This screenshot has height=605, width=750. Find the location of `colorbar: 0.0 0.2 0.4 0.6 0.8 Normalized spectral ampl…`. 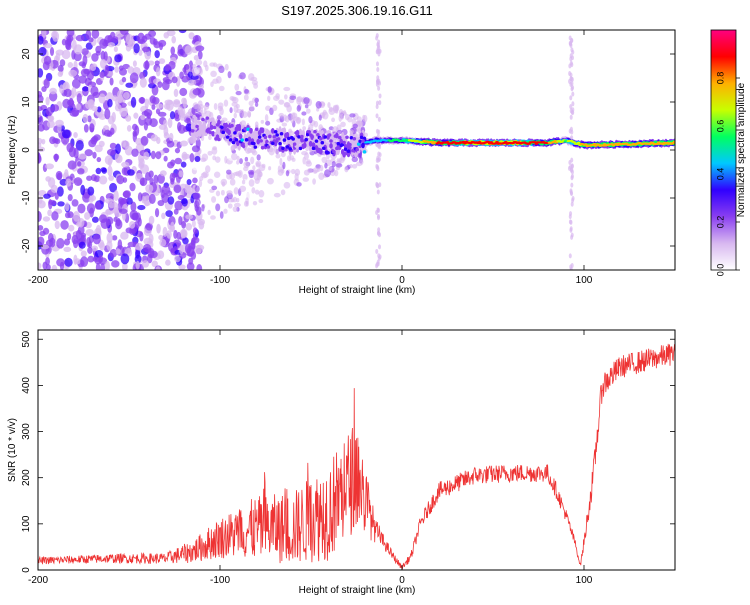

colorbar: 0.0 0.2 0.4 0.6 0.8 Normalized spectral ampl… is located at coordinates (728, 152).